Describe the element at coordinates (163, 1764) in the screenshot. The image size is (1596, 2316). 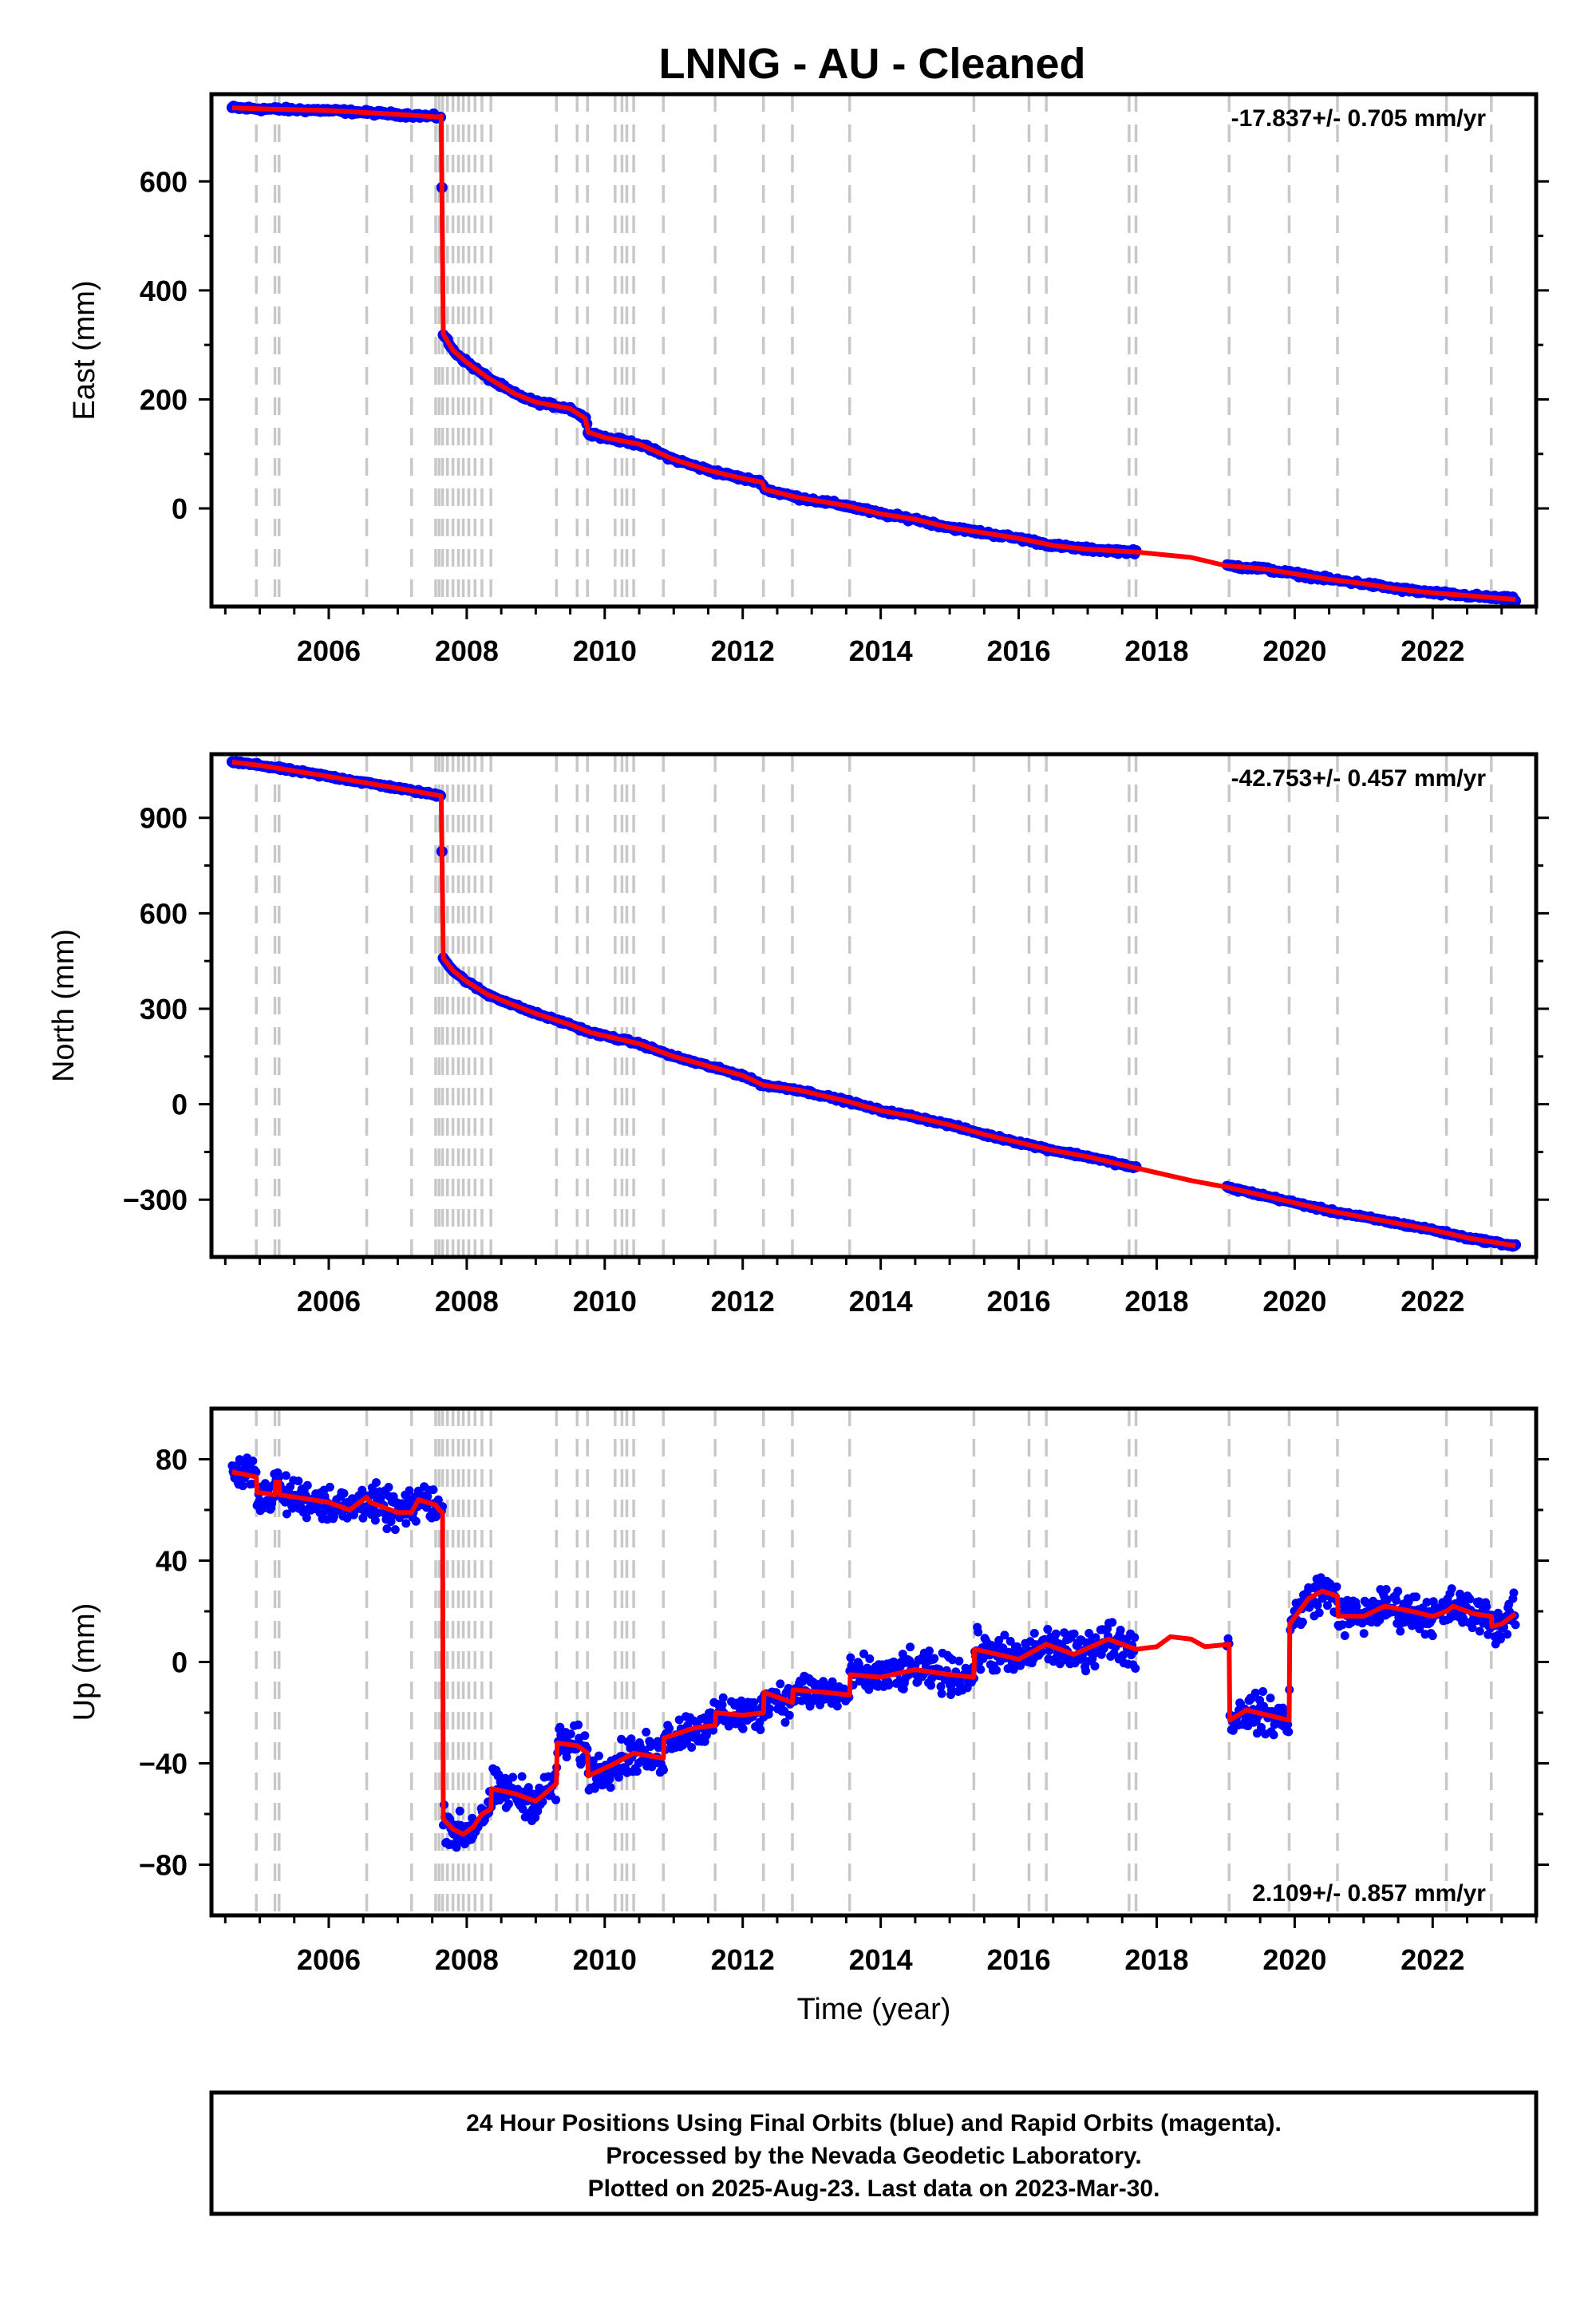
I see `y-tick-label: −40` at that location.